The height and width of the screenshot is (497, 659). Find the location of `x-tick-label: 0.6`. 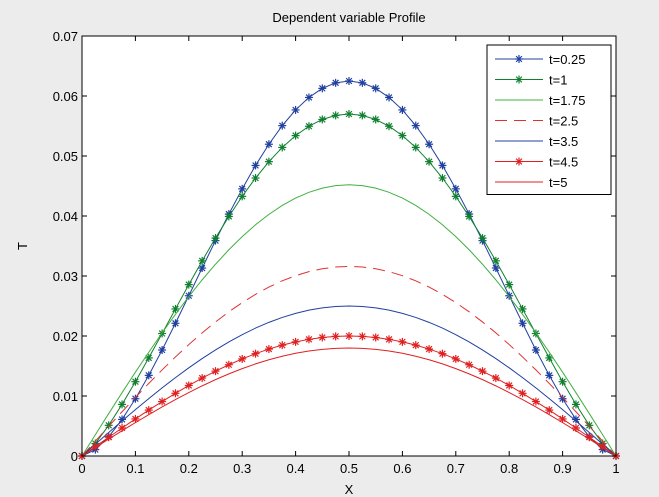

x-tick-label: 0.6 is located at coordinates (402, 468).